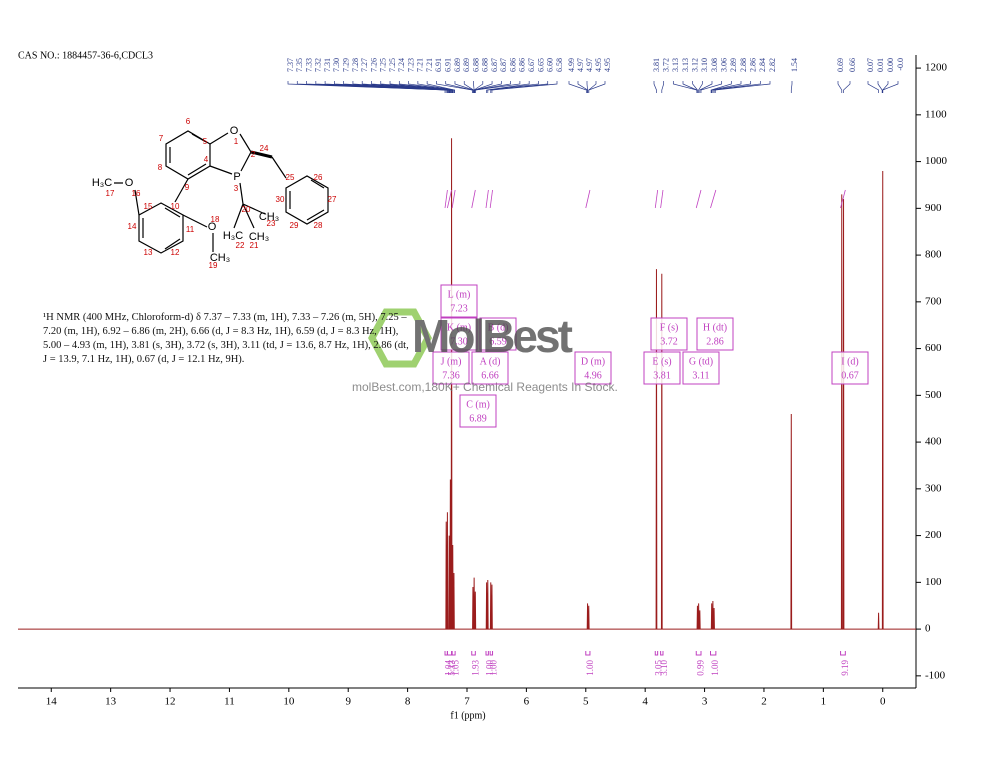 The image size is (1000, 773). Describe the element at coordinates (253, 154) in the screenshot. I see `atom-number: 2` at that location.